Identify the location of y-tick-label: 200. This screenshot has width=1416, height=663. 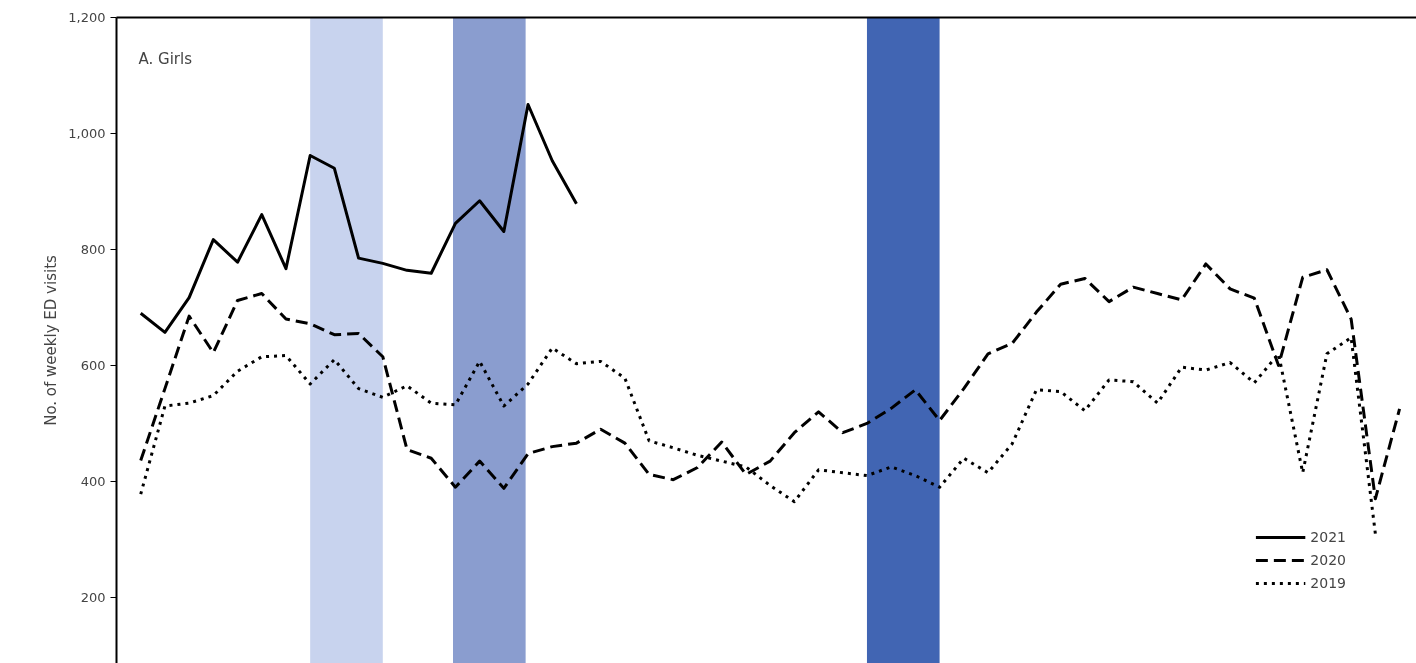
(93, 597).